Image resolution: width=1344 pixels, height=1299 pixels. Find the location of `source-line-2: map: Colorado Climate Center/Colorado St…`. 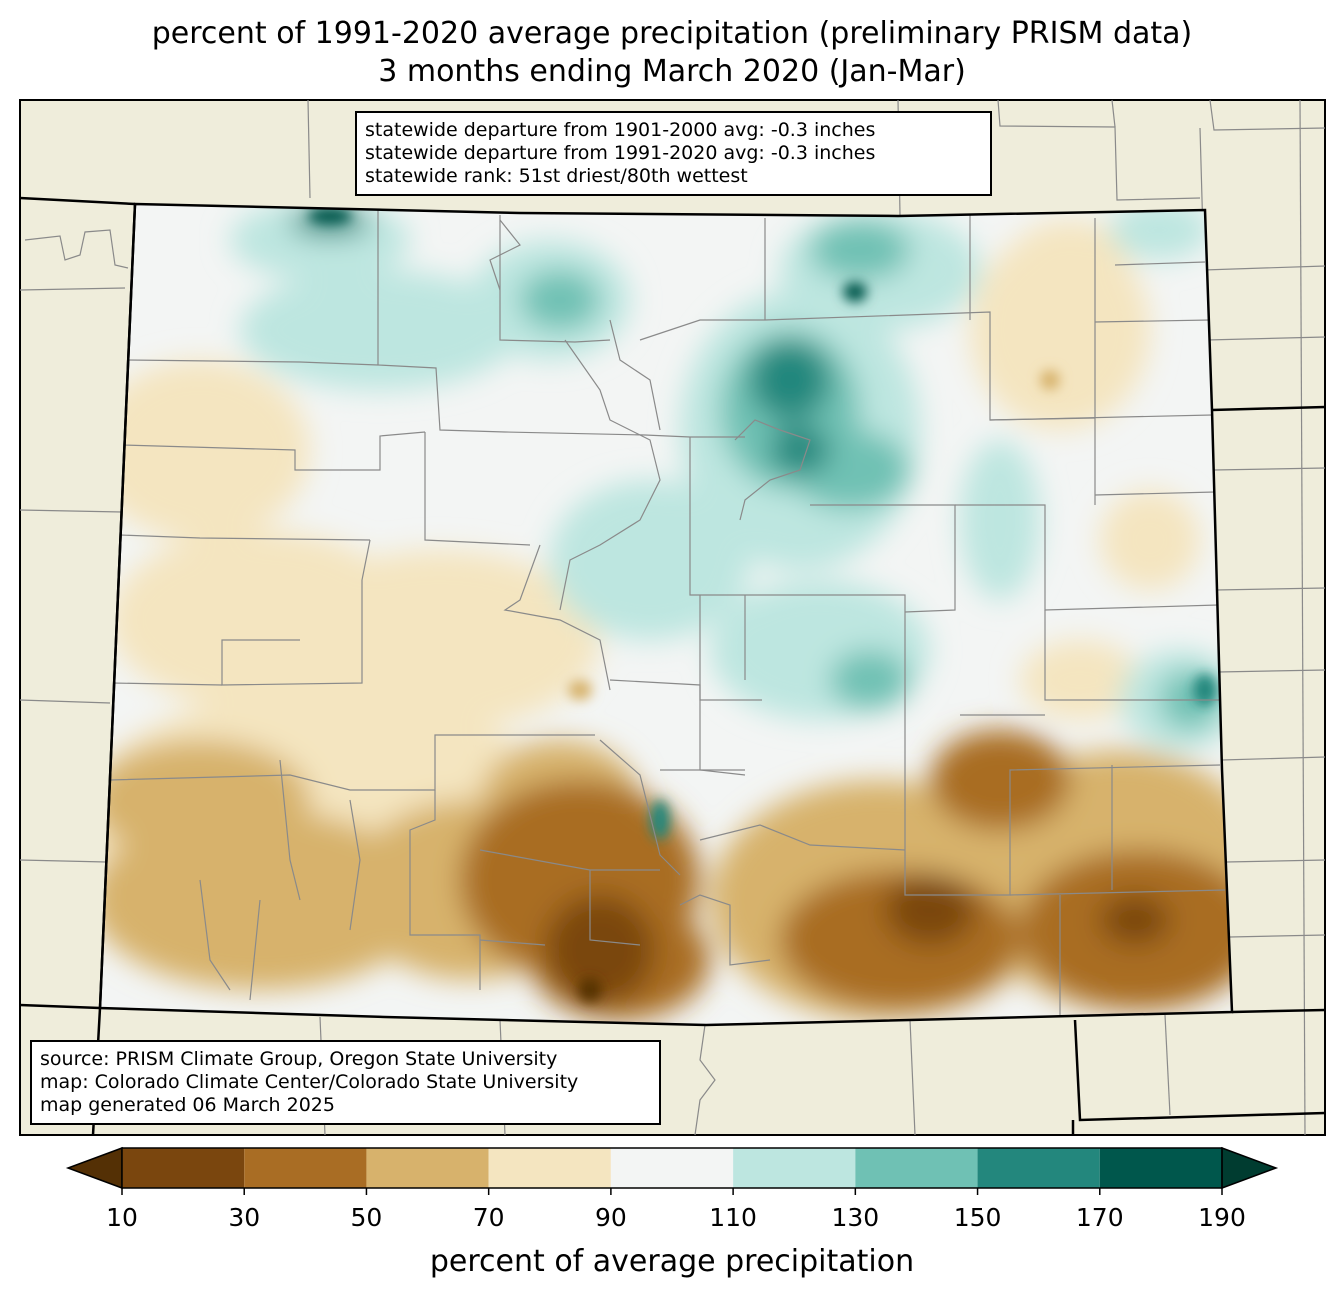

source-line-2: map: Colorado Climate Center/Colorado St… is located at coordinates (309, 1082).